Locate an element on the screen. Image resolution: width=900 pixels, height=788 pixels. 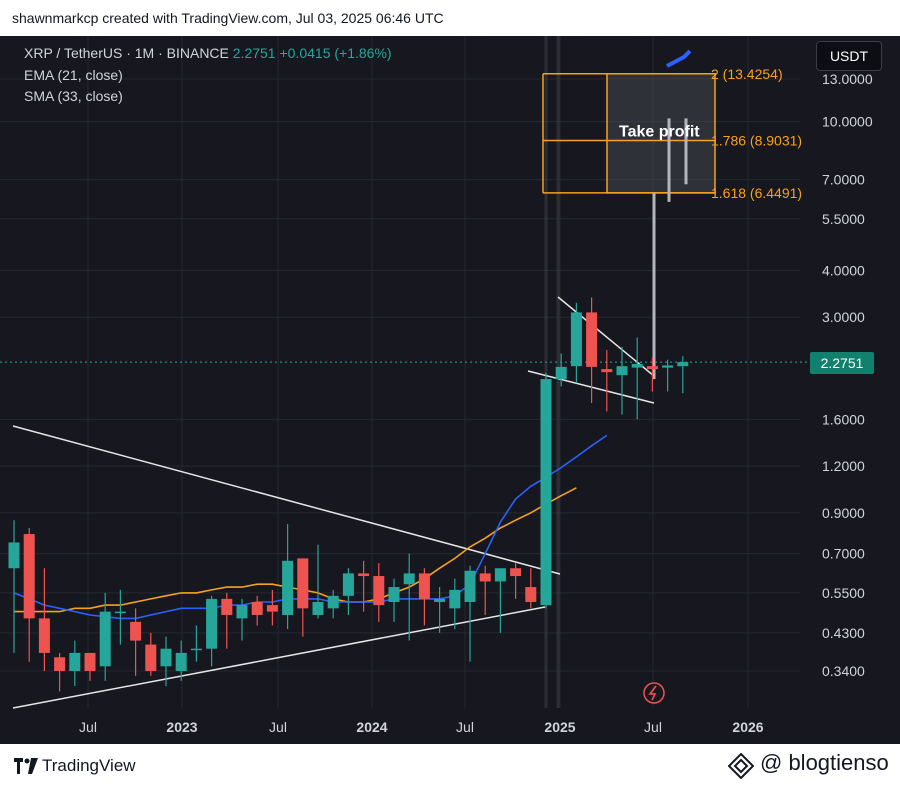
alert-icon is located at coordinates (654, 693).